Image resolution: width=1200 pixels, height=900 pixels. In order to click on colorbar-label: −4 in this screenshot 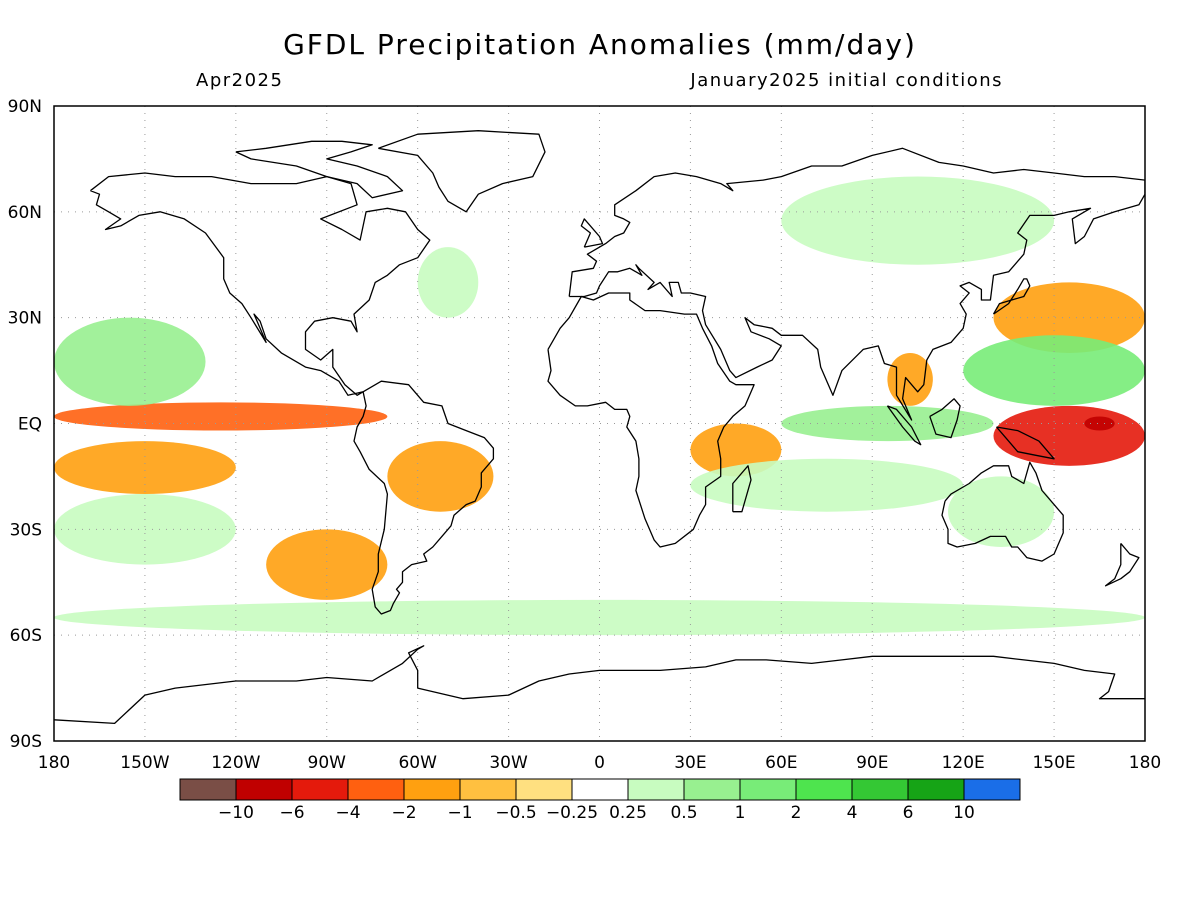, I will do `click(347, 813)`.